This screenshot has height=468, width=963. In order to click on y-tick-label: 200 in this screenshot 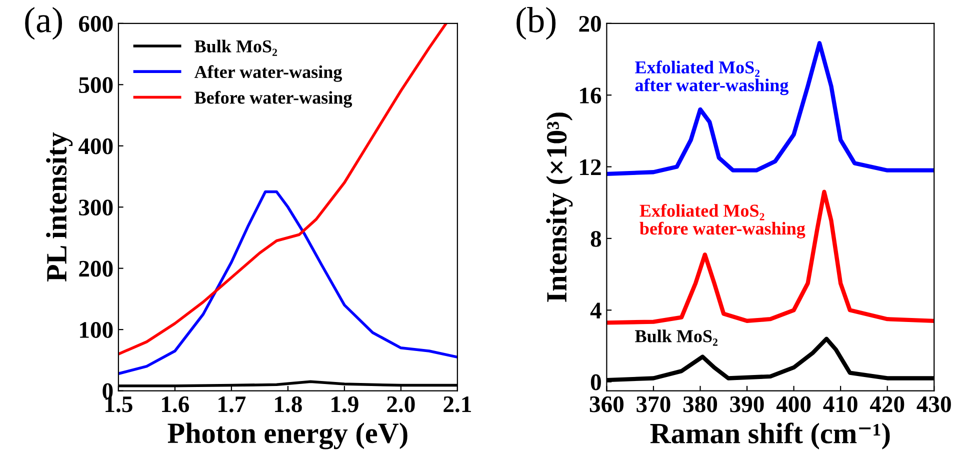, I will do `click(96, 268)`.